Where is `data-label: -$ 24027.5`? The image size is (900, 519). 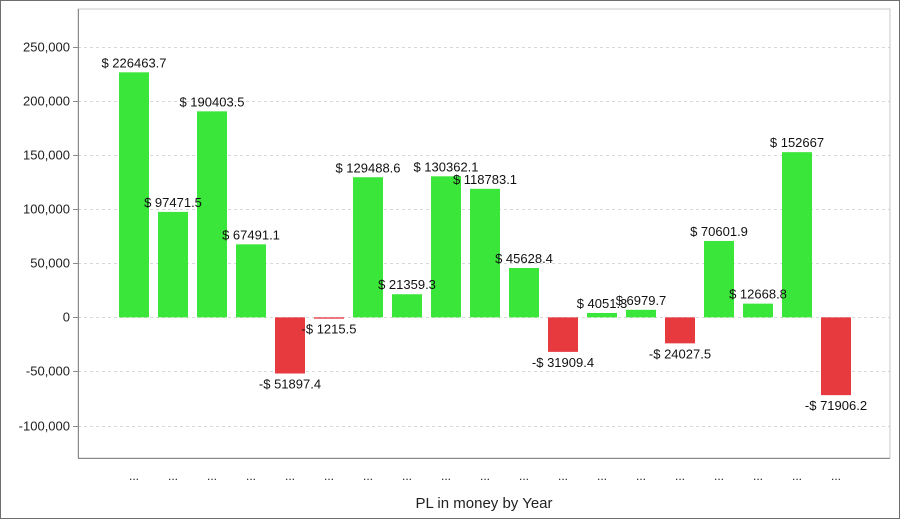
data-label: -$ 24027.5 is located at coordinates (680, 353).